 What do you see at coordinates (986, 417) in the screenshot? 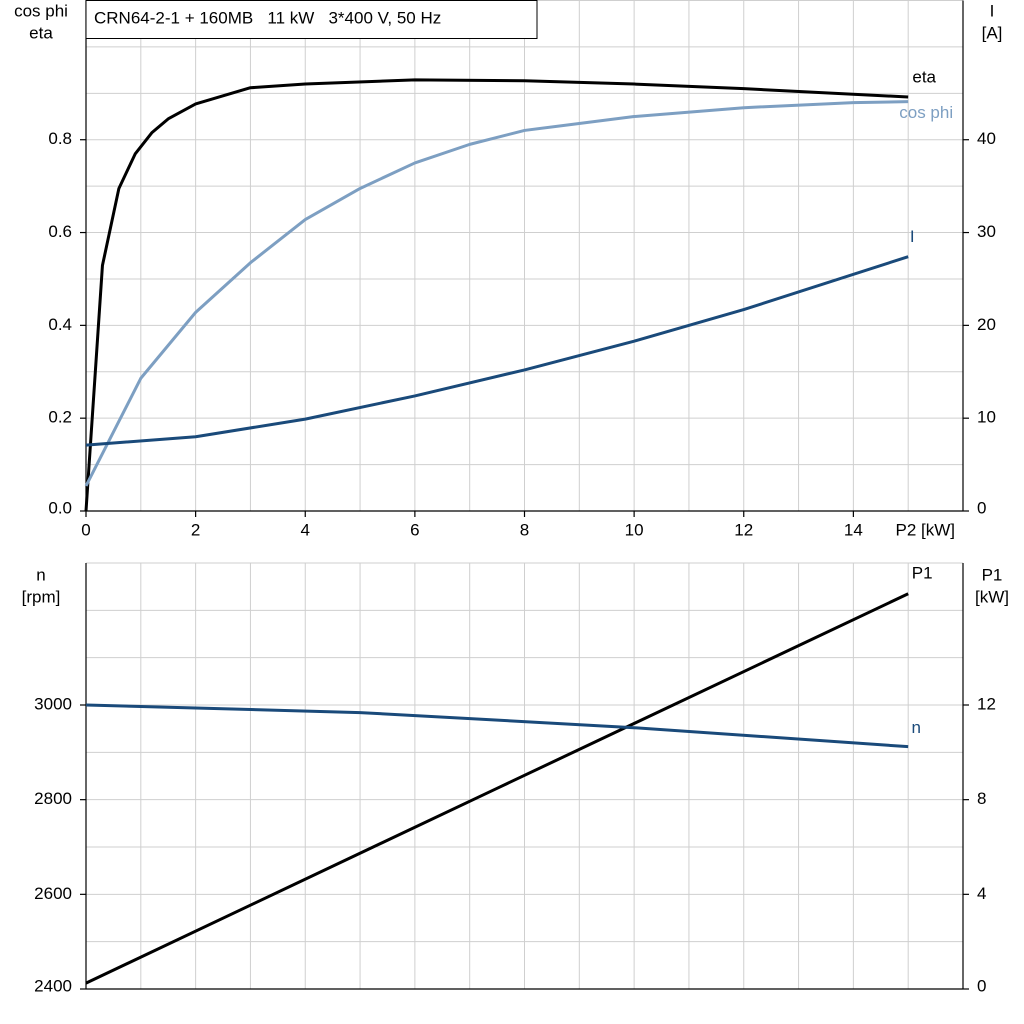
I see `y2-tick-label: 10` at bounding box center [986, 417].